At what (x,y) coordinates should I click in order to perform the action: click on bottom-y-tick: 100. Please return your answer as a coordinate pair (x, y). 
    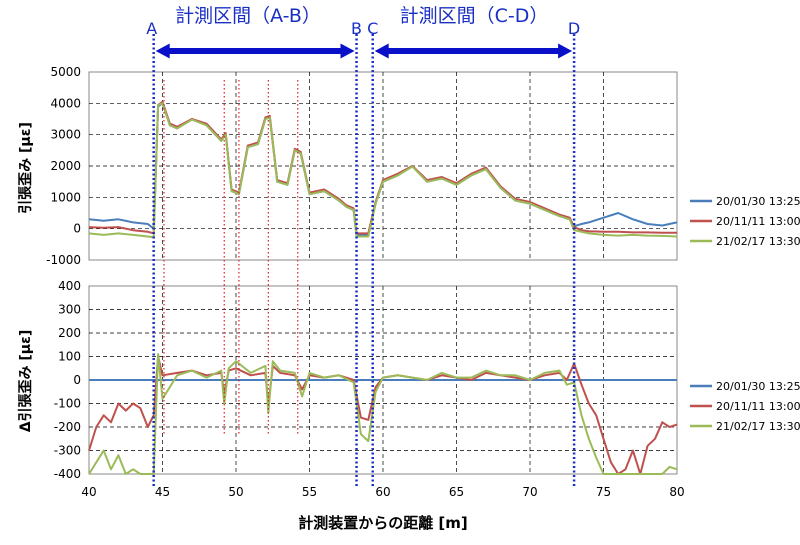
    Looking at the image, I should click on (69, 357).